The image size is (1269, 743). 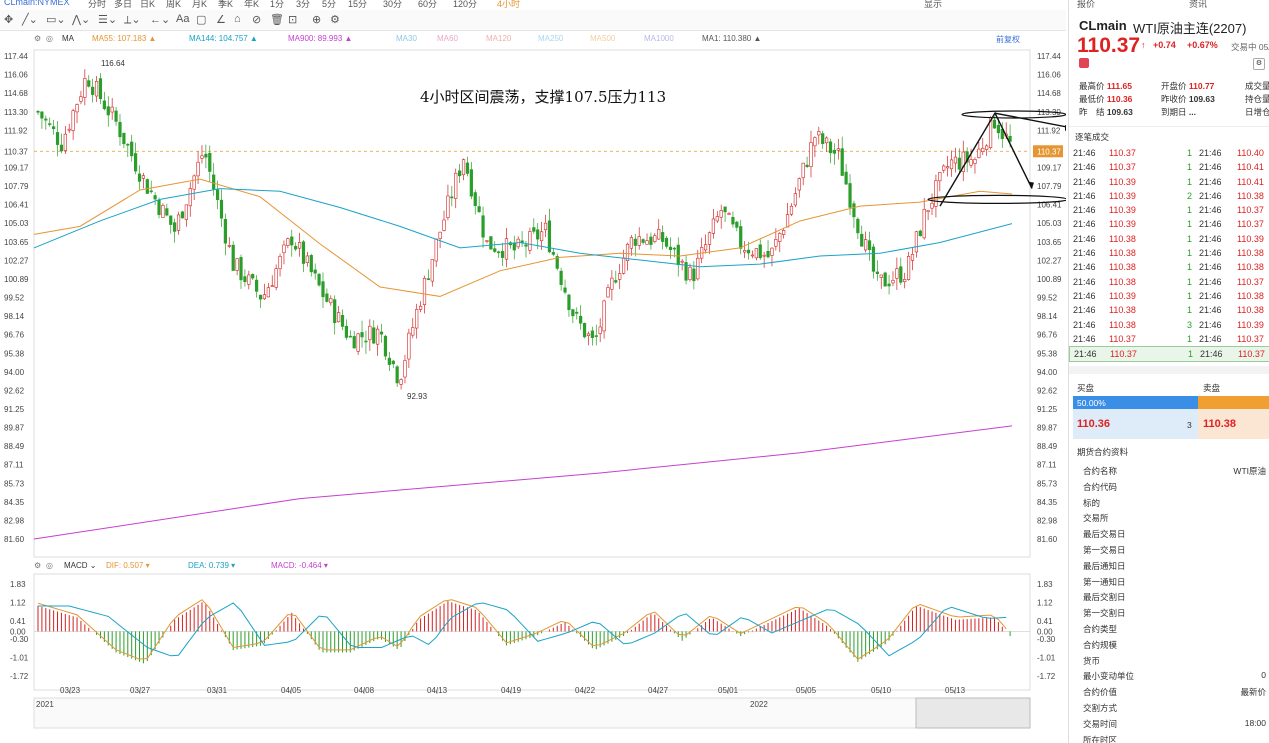 What do you see at coordinates (428, 4) in the screenshot?
I see `period-tab: 60分` at bounding box center [428, 4].